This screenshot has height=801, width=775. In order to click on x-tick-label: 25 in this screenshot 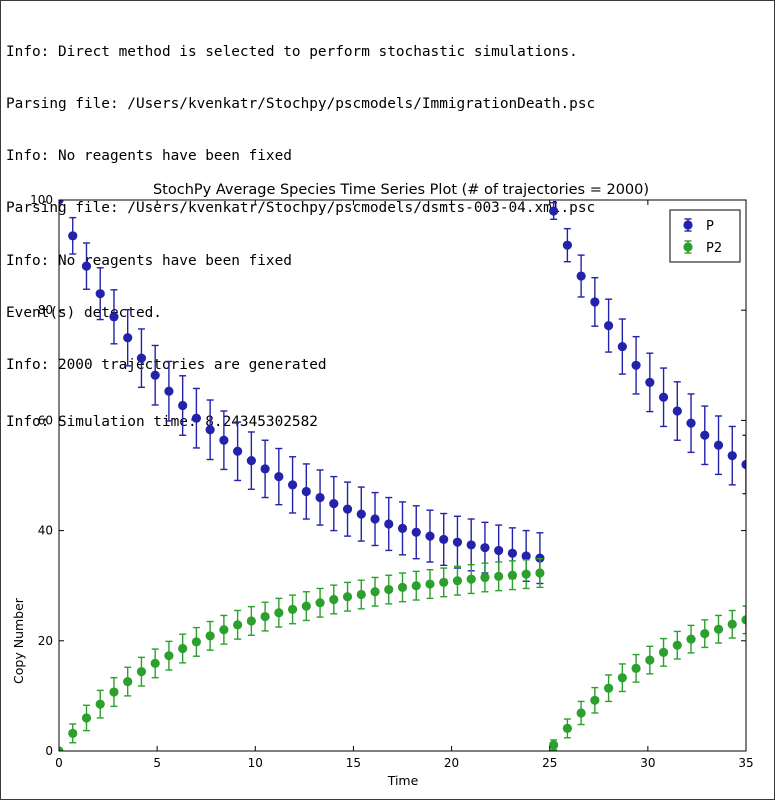, I will do `click(549, 763)`.